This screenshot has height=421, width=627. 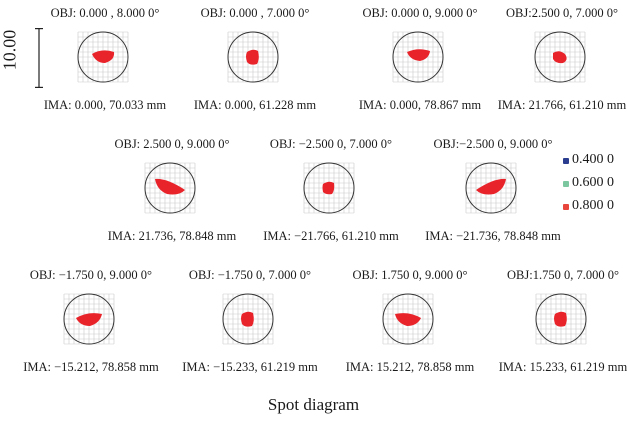 I want to click on obj-label: OBJ: −1.750 0, 9.000 0°, so click(x=91, y=275).